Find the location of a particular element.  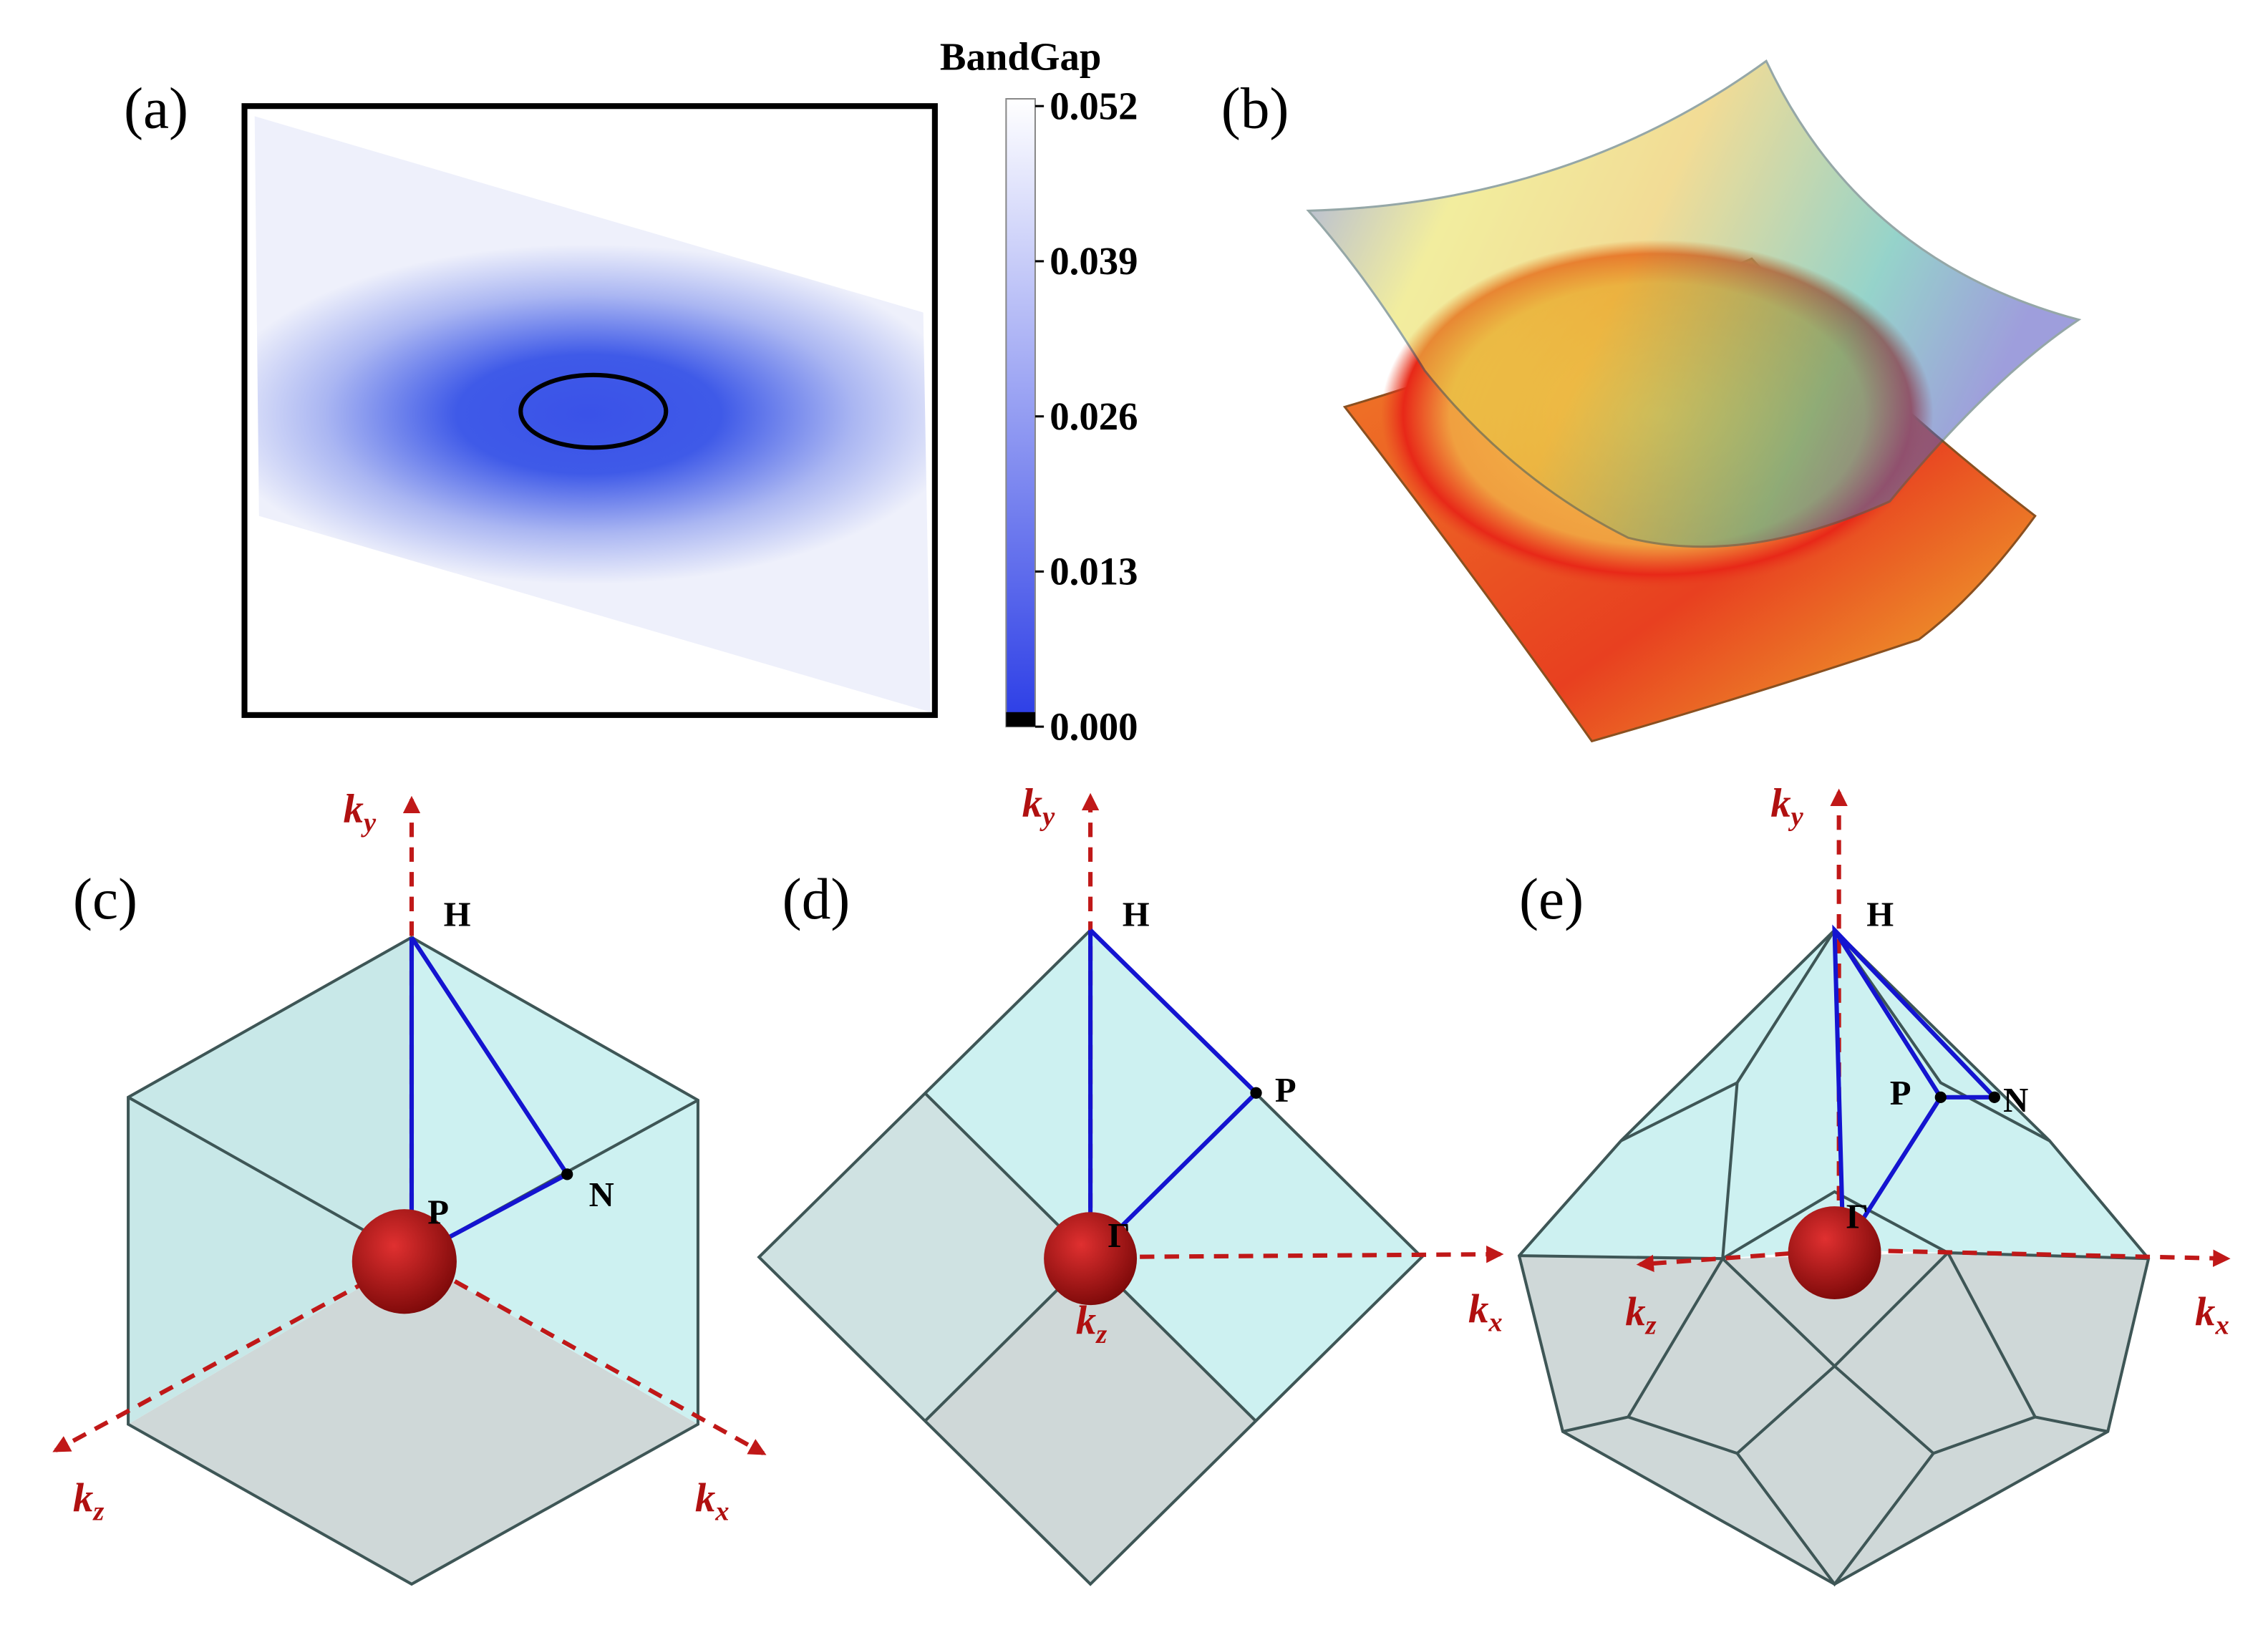

upper-band is located at coordinates (1694, 303).